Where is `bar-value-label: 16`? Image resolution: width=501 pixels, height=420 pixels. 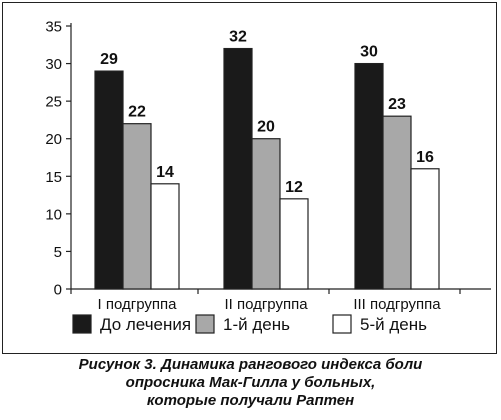
bar-value-label: 16 is located at coordinates (425, 157).